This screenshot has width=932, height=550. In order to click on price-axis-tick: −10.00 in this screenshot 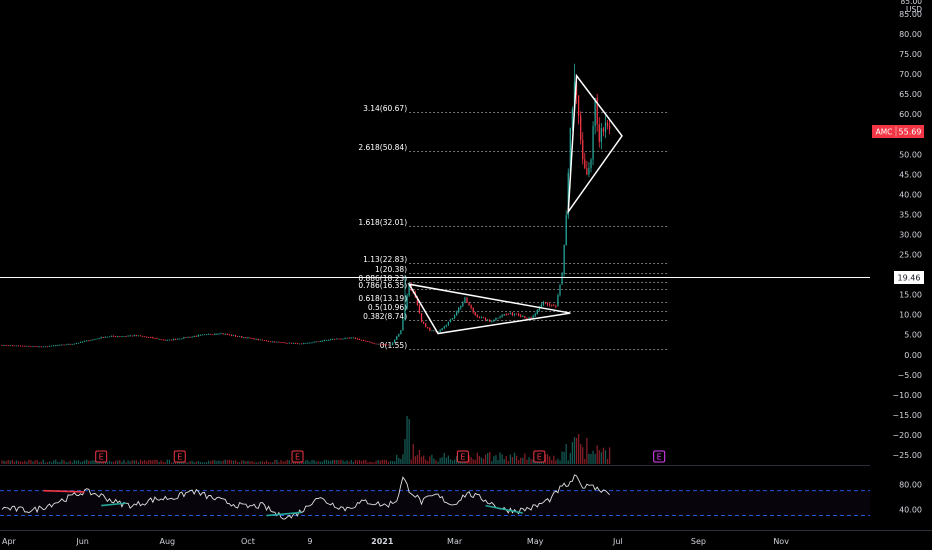, I will do `click(907, 395)`.